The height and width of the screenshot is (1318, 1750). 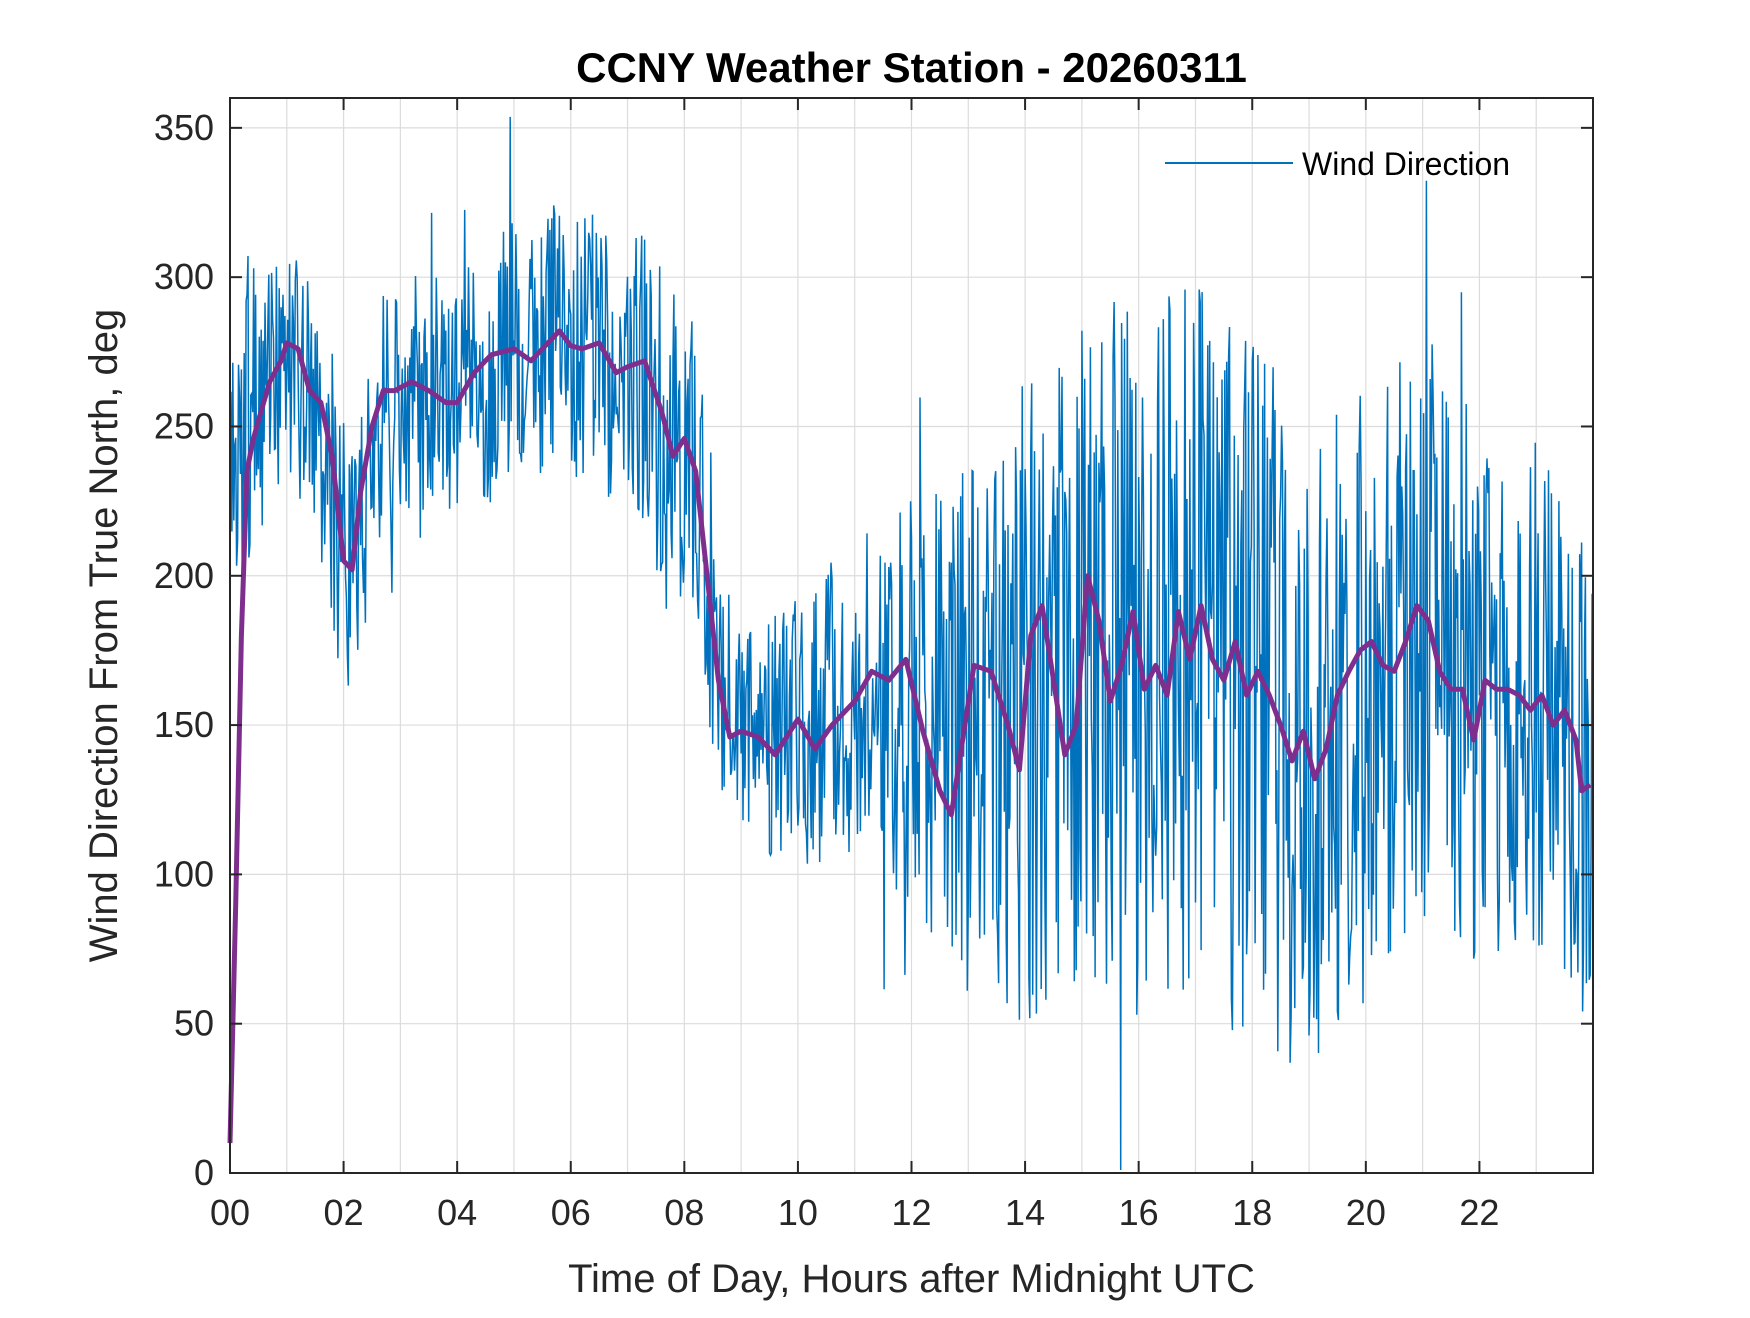 I want to click on x-tick-label: 02, so click(x=344, y=1212).